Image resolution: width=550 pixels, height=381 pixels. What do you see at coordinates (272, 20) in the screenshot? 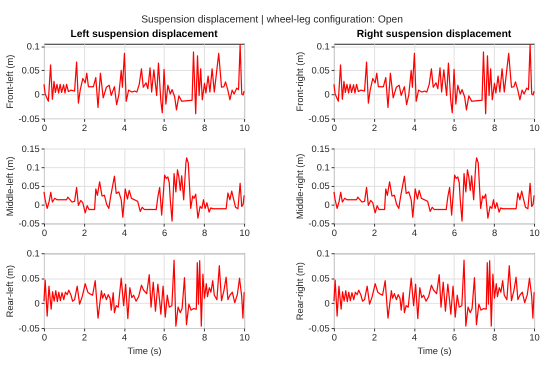
I see `text: Suspension displacement | wheel-leg configuration: Open` at bounding box center [272, 20].